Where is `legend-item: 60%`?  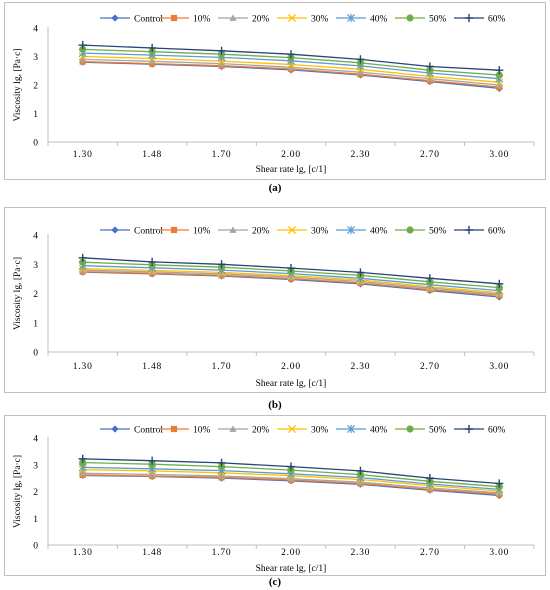
legend-item: 60% is located at coordinates (480, 231).